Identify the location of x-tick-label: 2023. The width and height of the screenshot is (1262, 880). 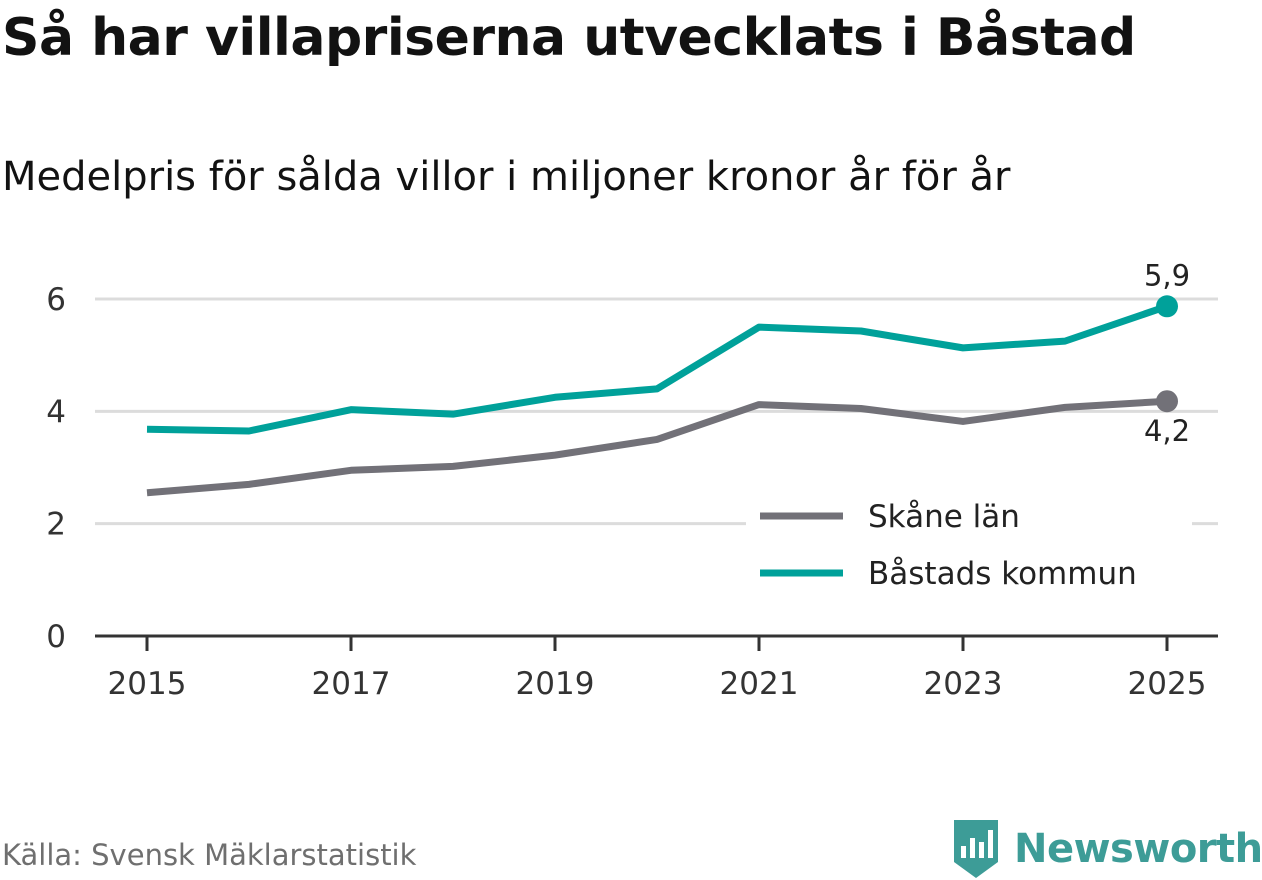
(963, 684).